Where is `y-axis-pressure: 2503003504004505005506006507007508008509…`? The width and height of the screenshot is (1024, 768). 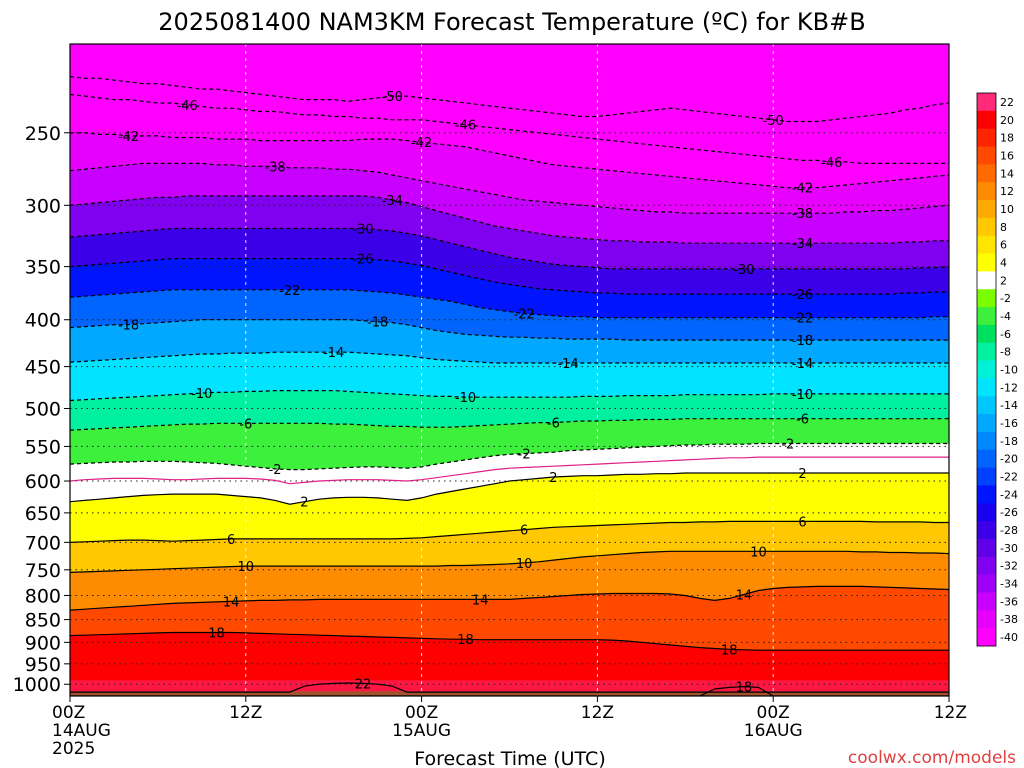
y-axis-pressure: 2503003504004505005506006507007508008509… is located at coordinates (41, 409).